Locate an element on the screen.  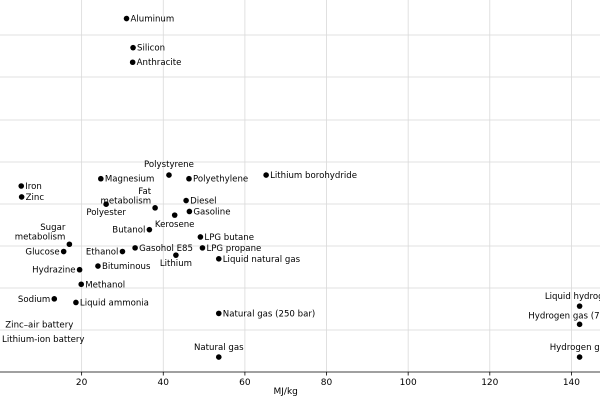
point-zinc-air-battery: Zinc–air battery is located at coordinates (39, 325).